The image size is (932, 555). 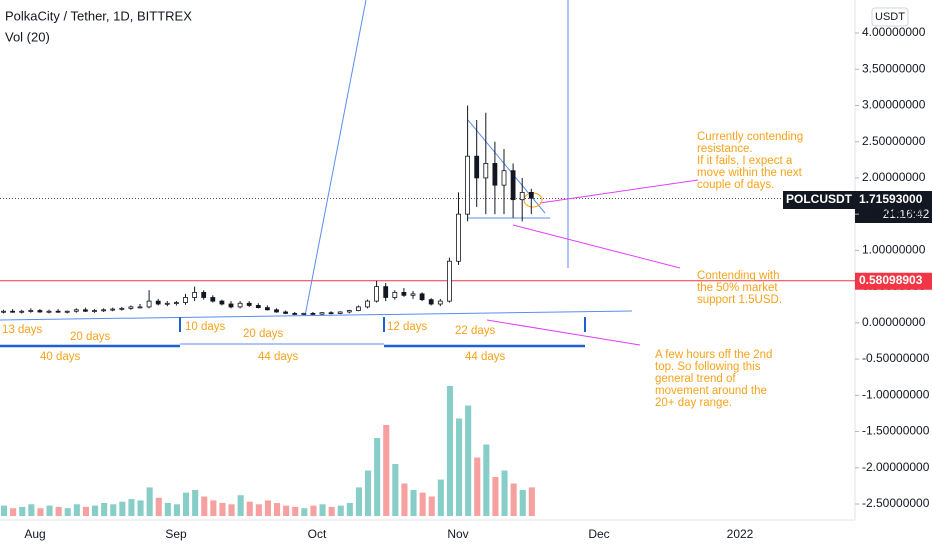 What do you see at coordinates (407, 327) in the screenshot?
I see `day-label: 12 days` at bounding box center [407, 327].